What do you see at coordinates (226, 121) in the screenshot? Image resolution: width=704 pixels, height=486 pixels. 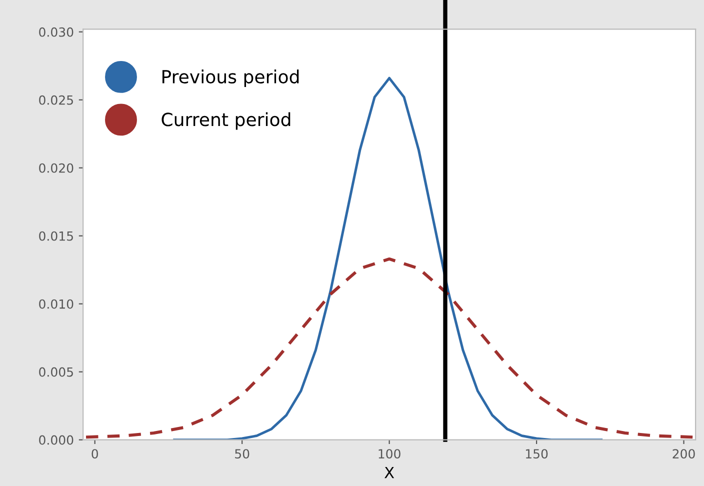 I see `legend-label: Current period` at bounding box center [226, 121].